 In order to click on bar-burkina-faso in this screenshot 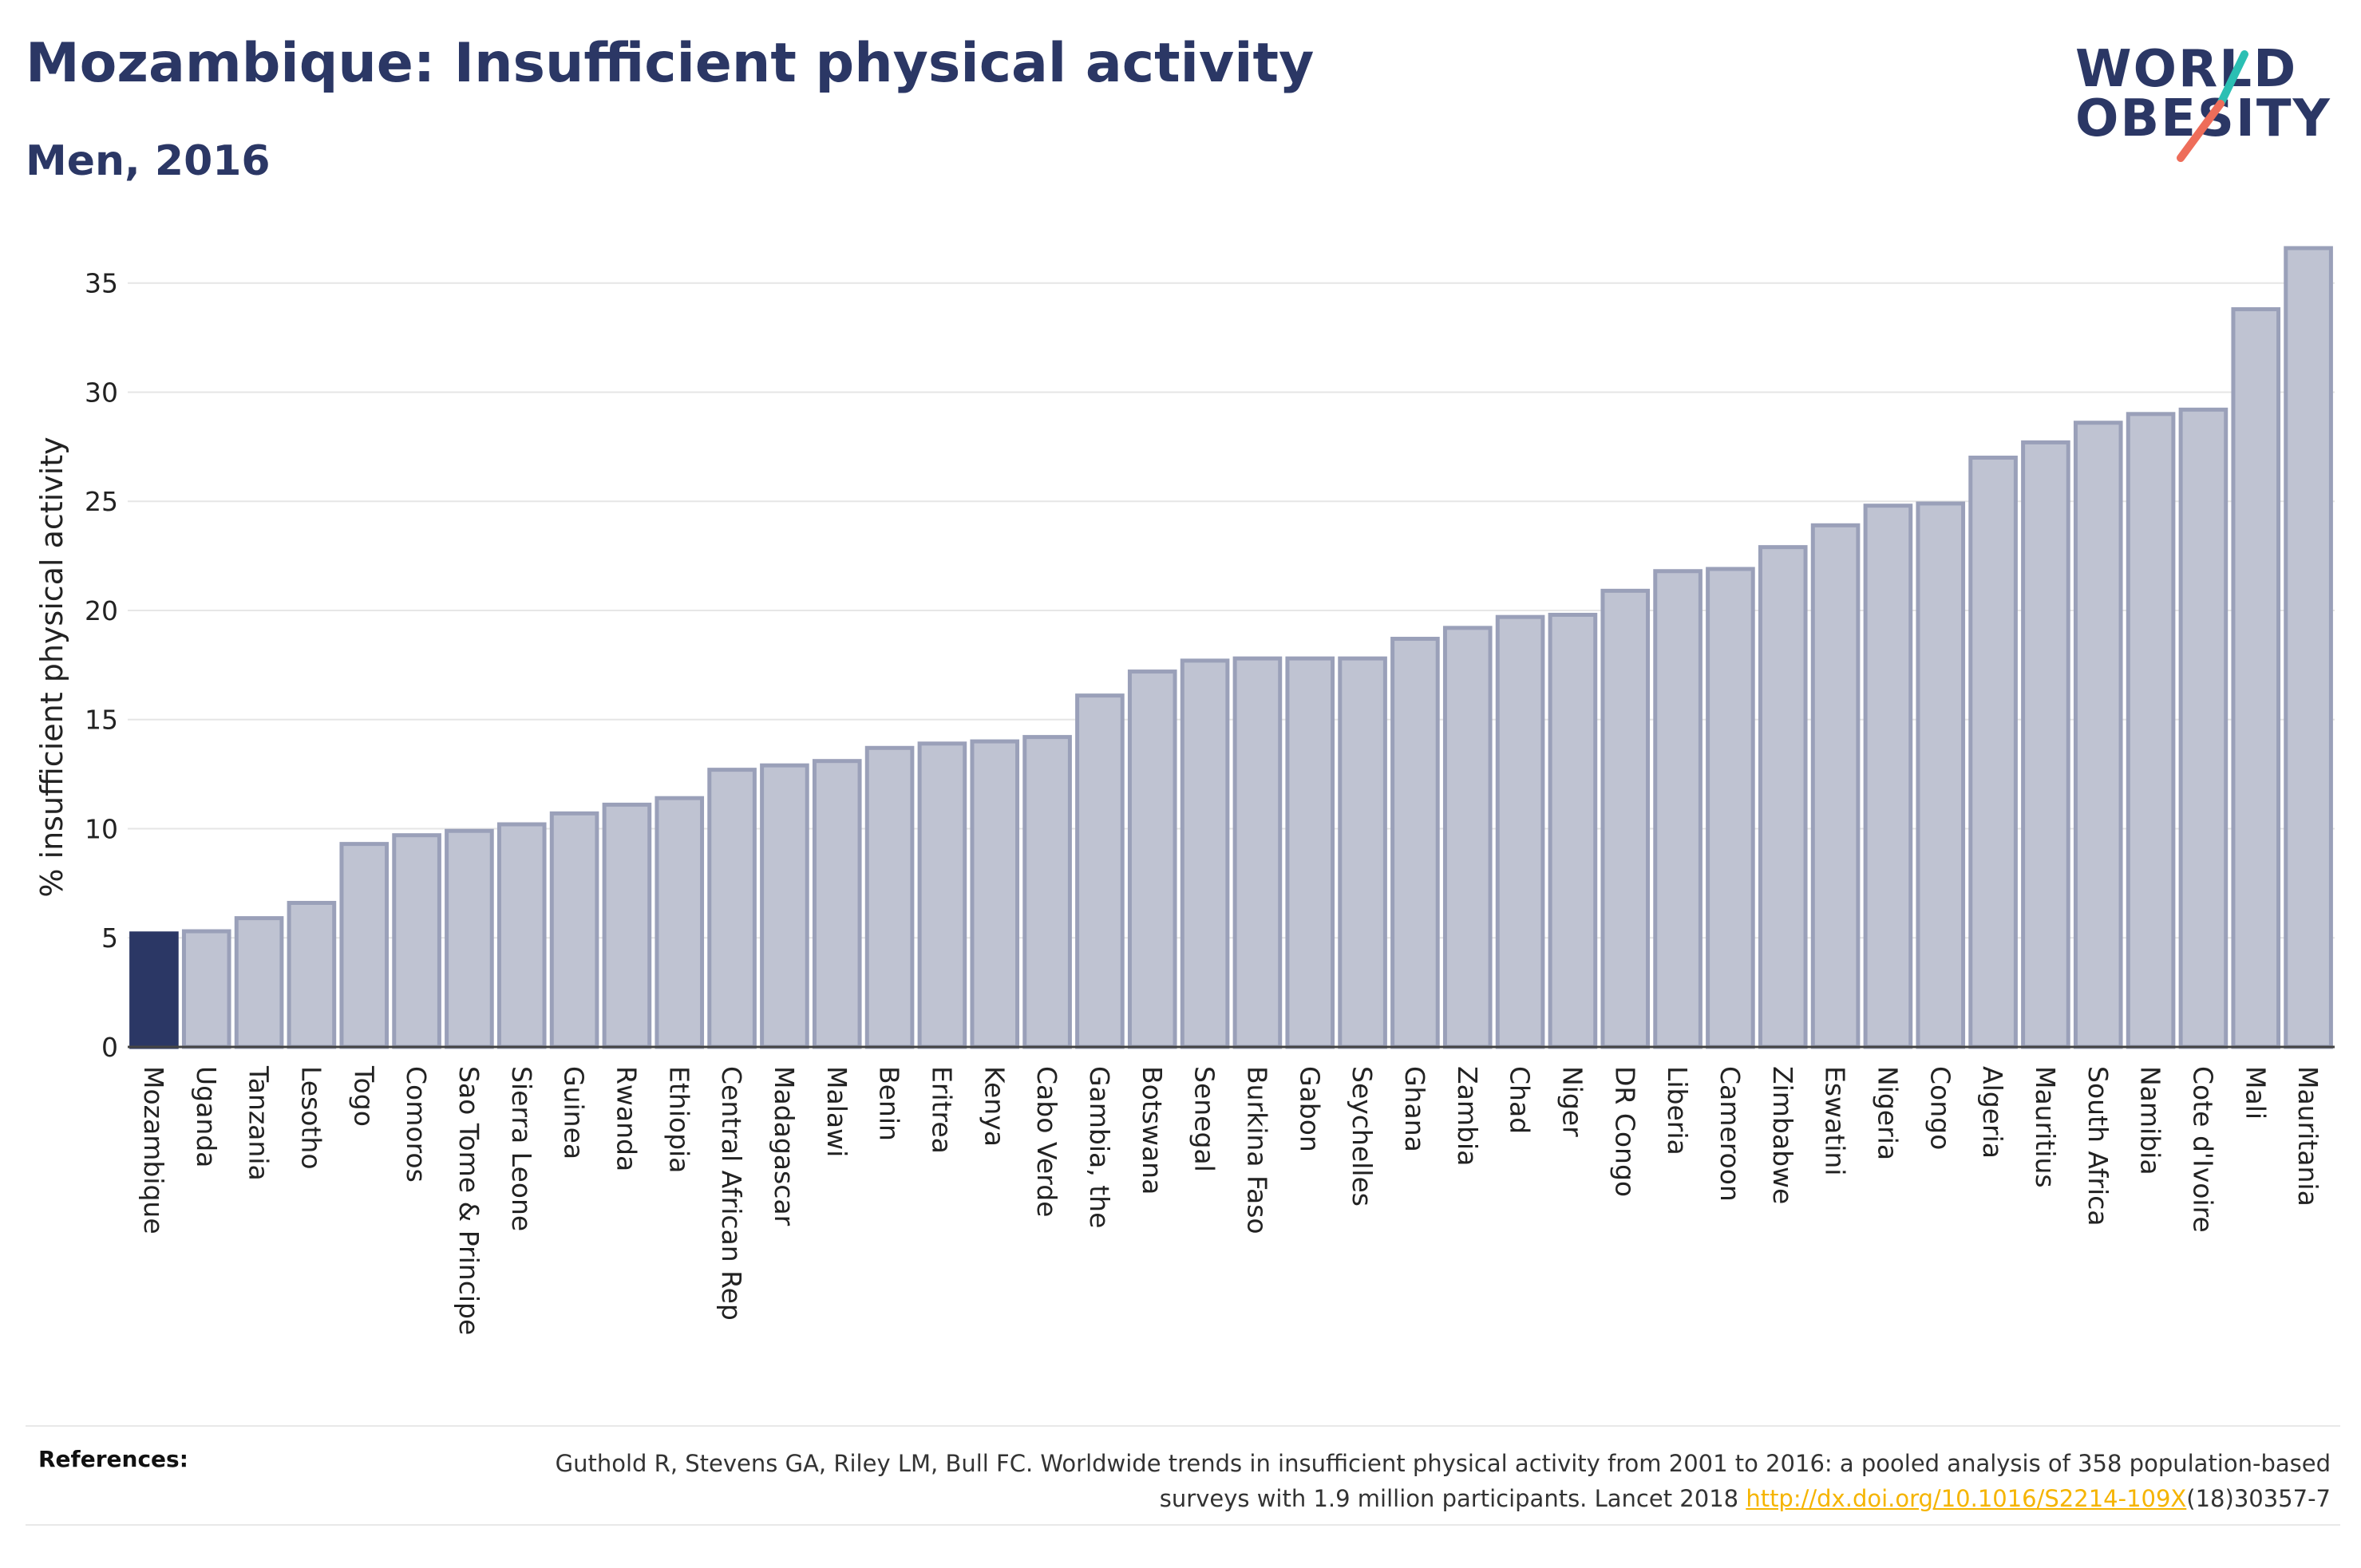, I will do `click(1257, 852)`.